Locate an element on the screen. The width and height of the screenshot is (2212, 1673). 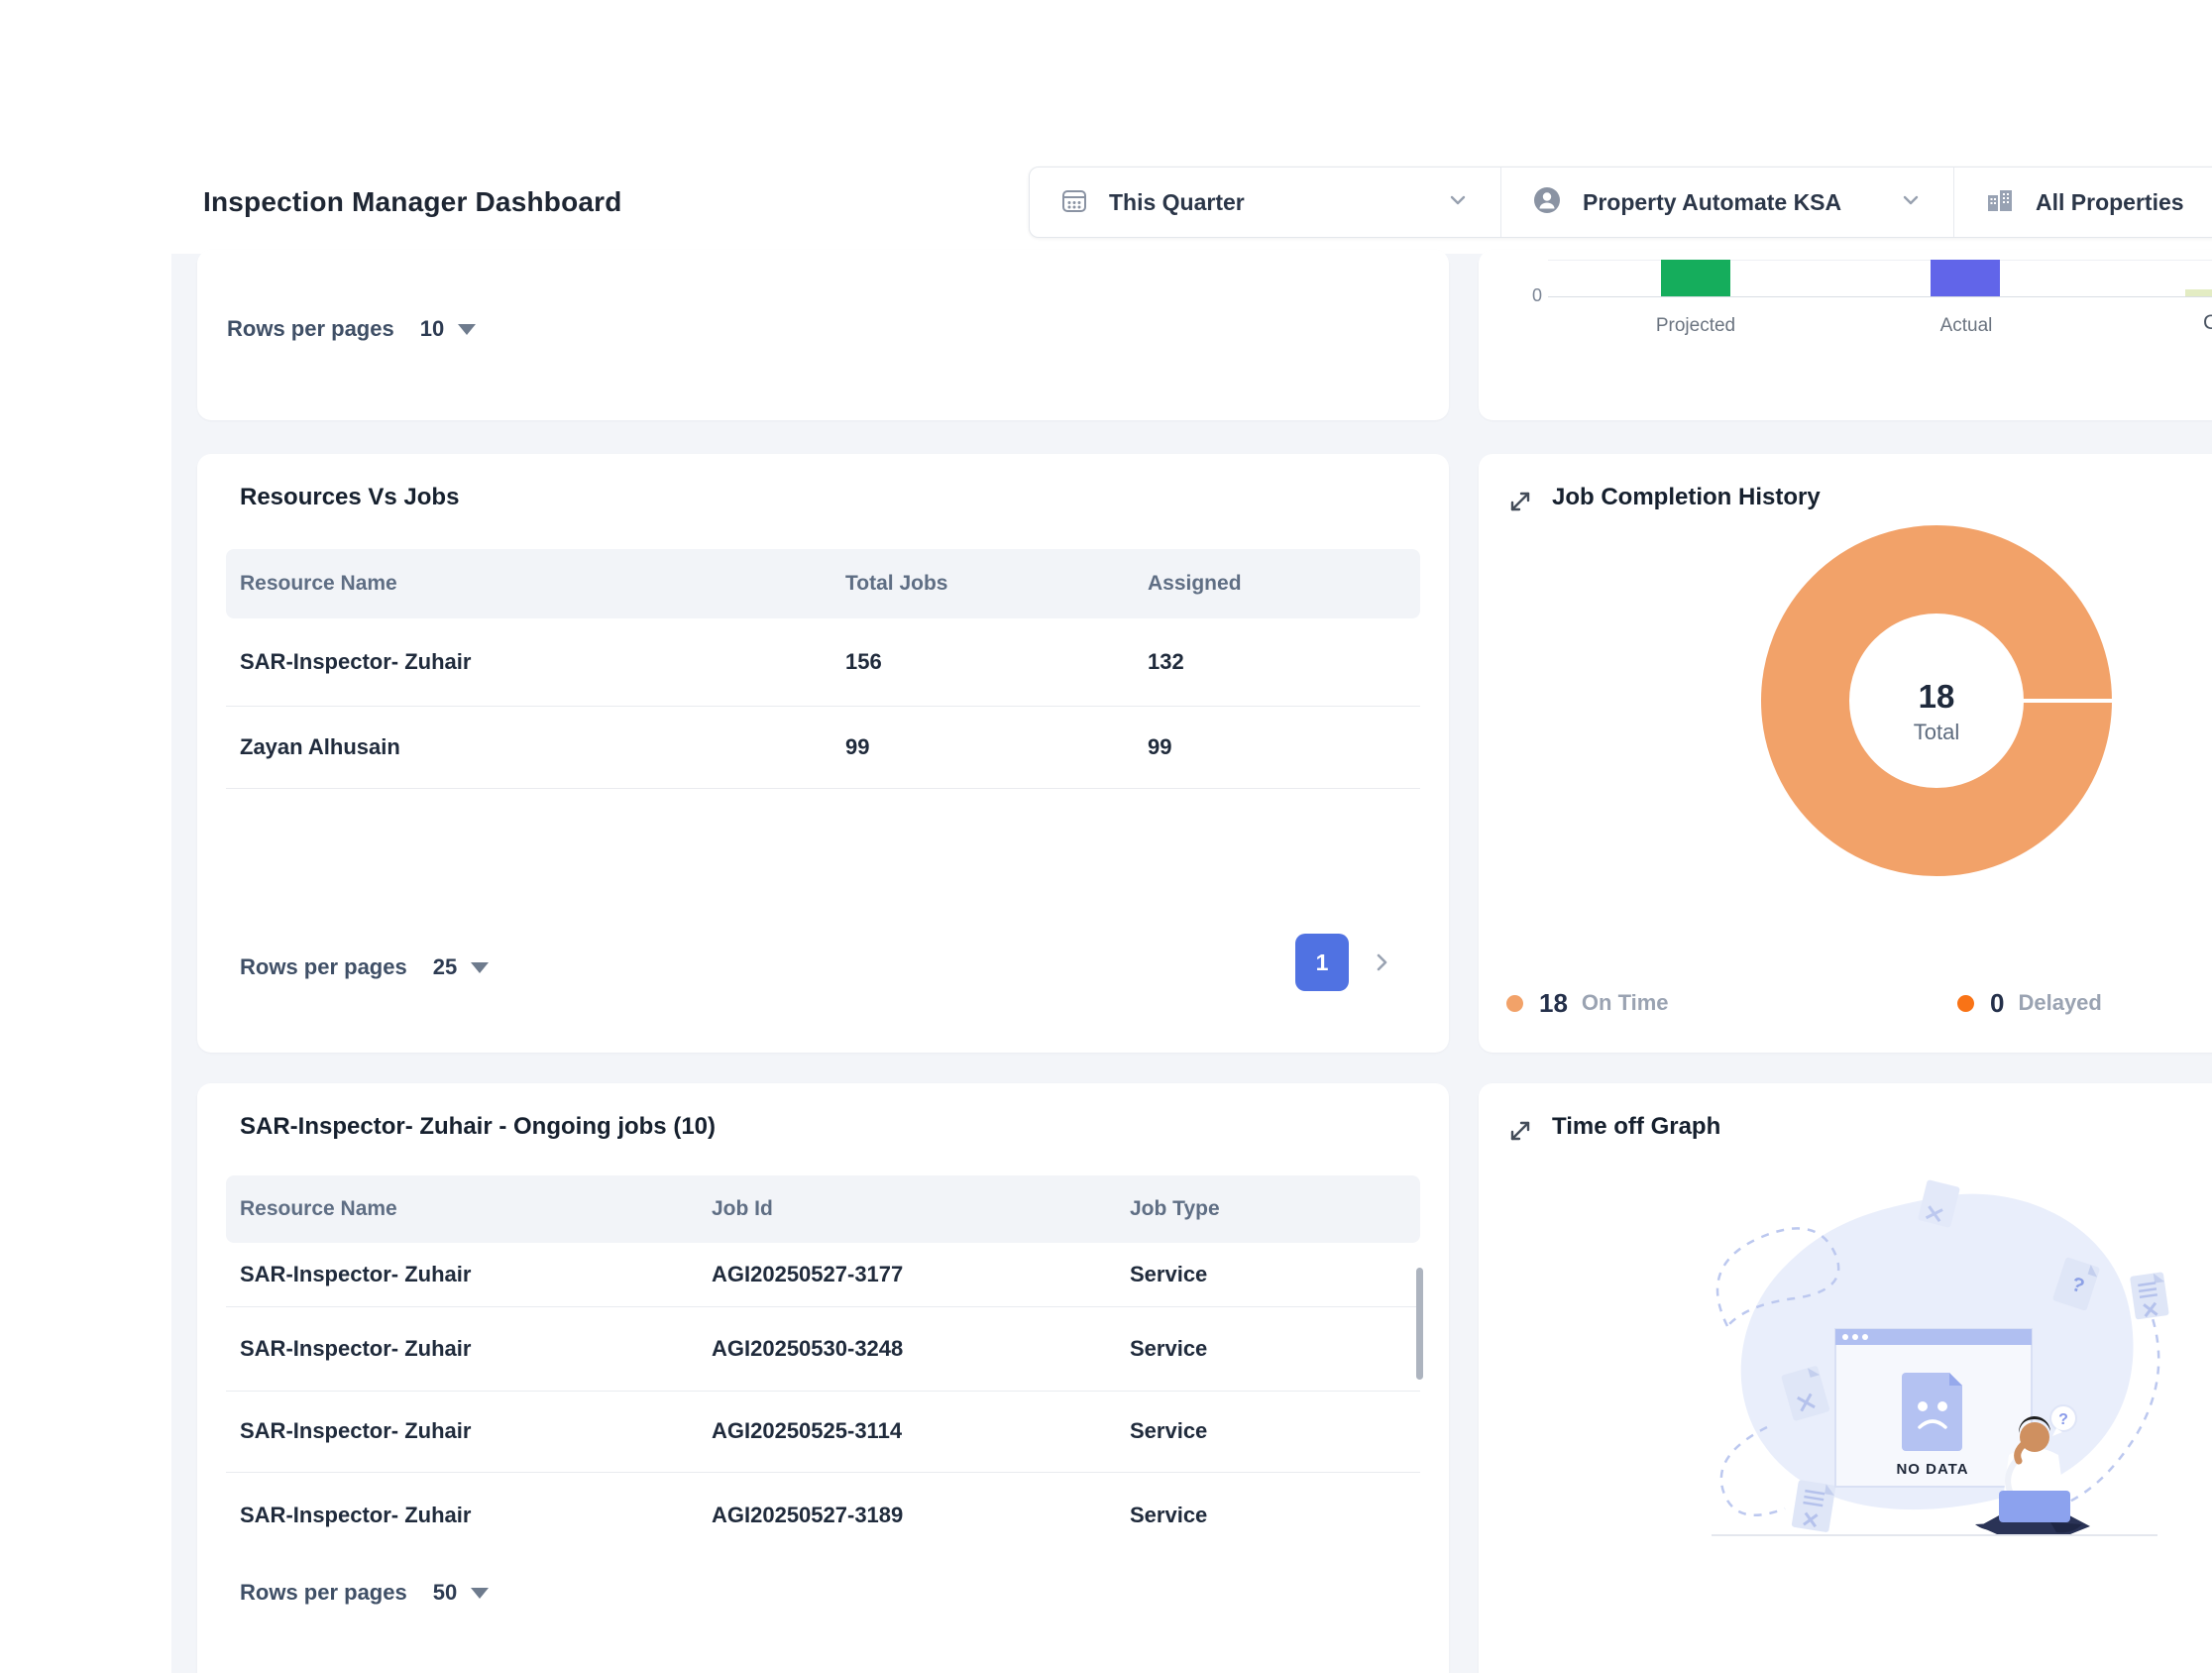
page-1-button: 1 is located at coordinates (1322, 963).